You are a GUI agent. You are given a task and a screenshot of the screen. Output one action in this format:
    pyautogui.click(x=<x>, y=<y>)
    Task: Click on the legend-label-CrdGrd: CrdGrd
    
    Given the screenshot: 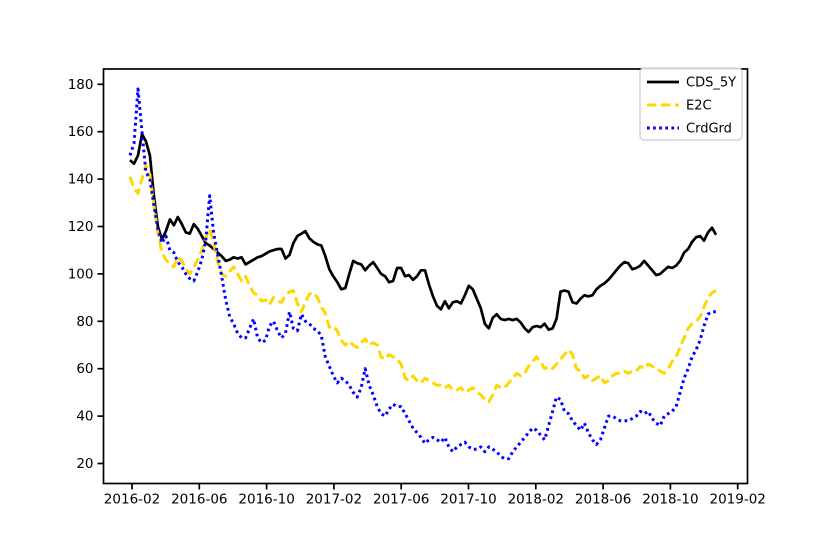 What is the action you would take?
    pyautogui.click(x=709, y=129)
    